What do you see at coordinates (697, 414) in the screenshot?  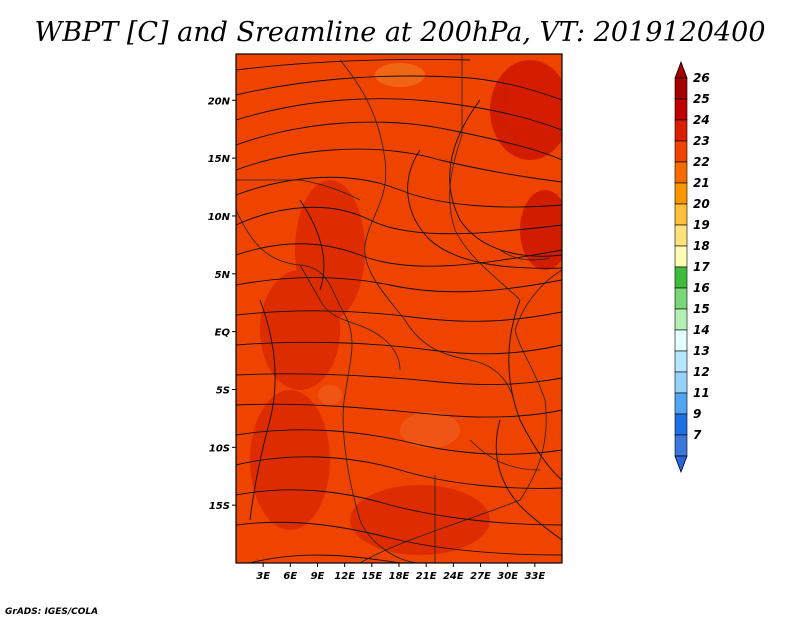 I see `colorbar-label: 9` at bounding box center [697, 414].